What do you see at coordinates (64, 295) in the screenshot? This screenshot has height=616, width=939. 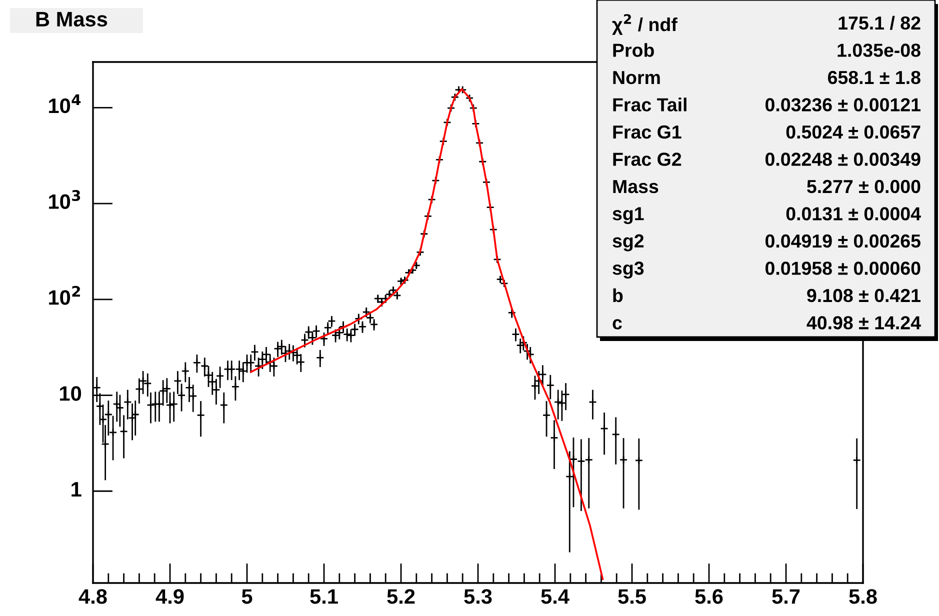 I see `y-tick-label: 10$^{2}$` at bounding box center [64, 295].